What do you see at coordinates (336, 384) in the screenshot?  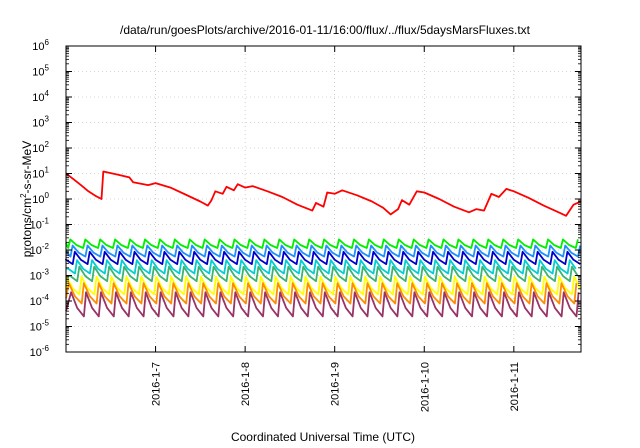 I see `x-tick-label: 2016-1-9` at bounding box center [336, 384].